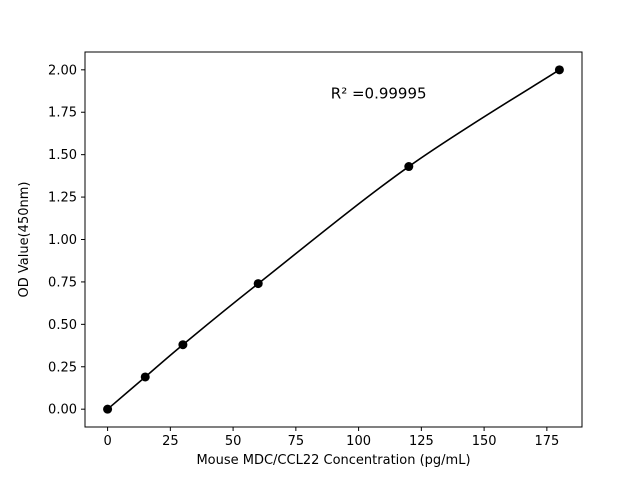  What do you see at coordinates (170, 441) in the screenshot?
I see `x-tick-label: 25` at bounding box center [170, 441].